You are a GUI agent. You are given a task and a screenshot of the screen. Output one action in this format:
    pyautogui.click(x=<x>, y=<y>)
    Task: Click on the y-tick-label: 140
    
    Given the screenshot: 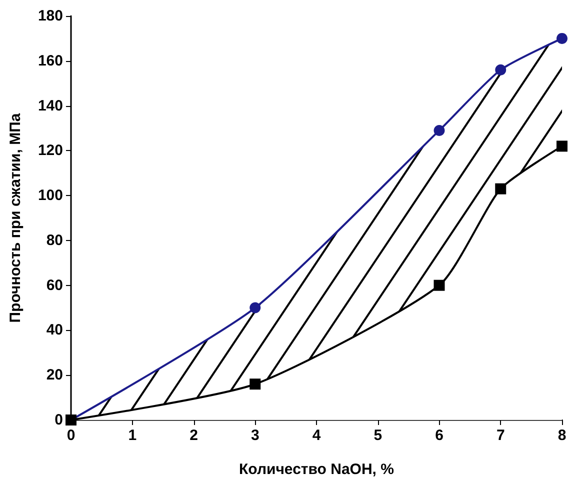 What is the action you would take?
    pyautogui.click(x=50, y=105)
    